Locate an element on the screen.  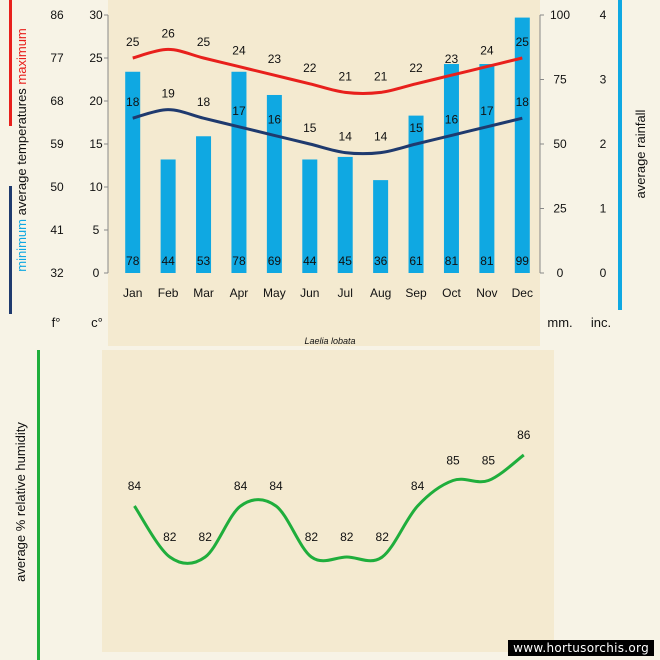
fahrenheit-tick-label: 32 is located at coordinates (57, 273).